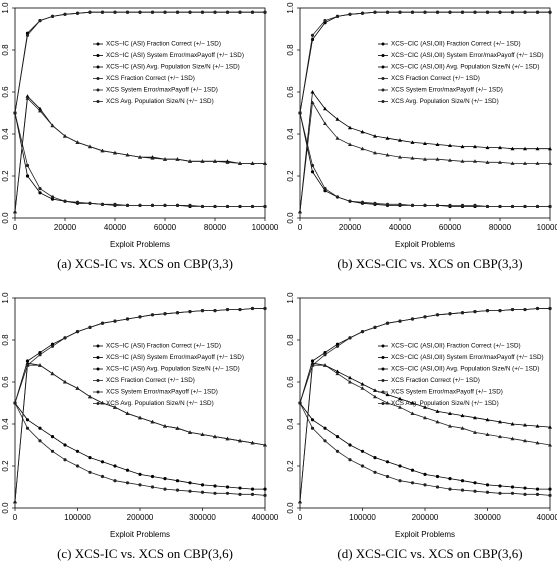 The height and width of the screenshot is (575, 557). What do you see at coordinates (429, 263) in the screenshot?
I see `caption: (b) XCS-CIC vs. XCS on CBP(3,3)` at bounding box center [429, 263].